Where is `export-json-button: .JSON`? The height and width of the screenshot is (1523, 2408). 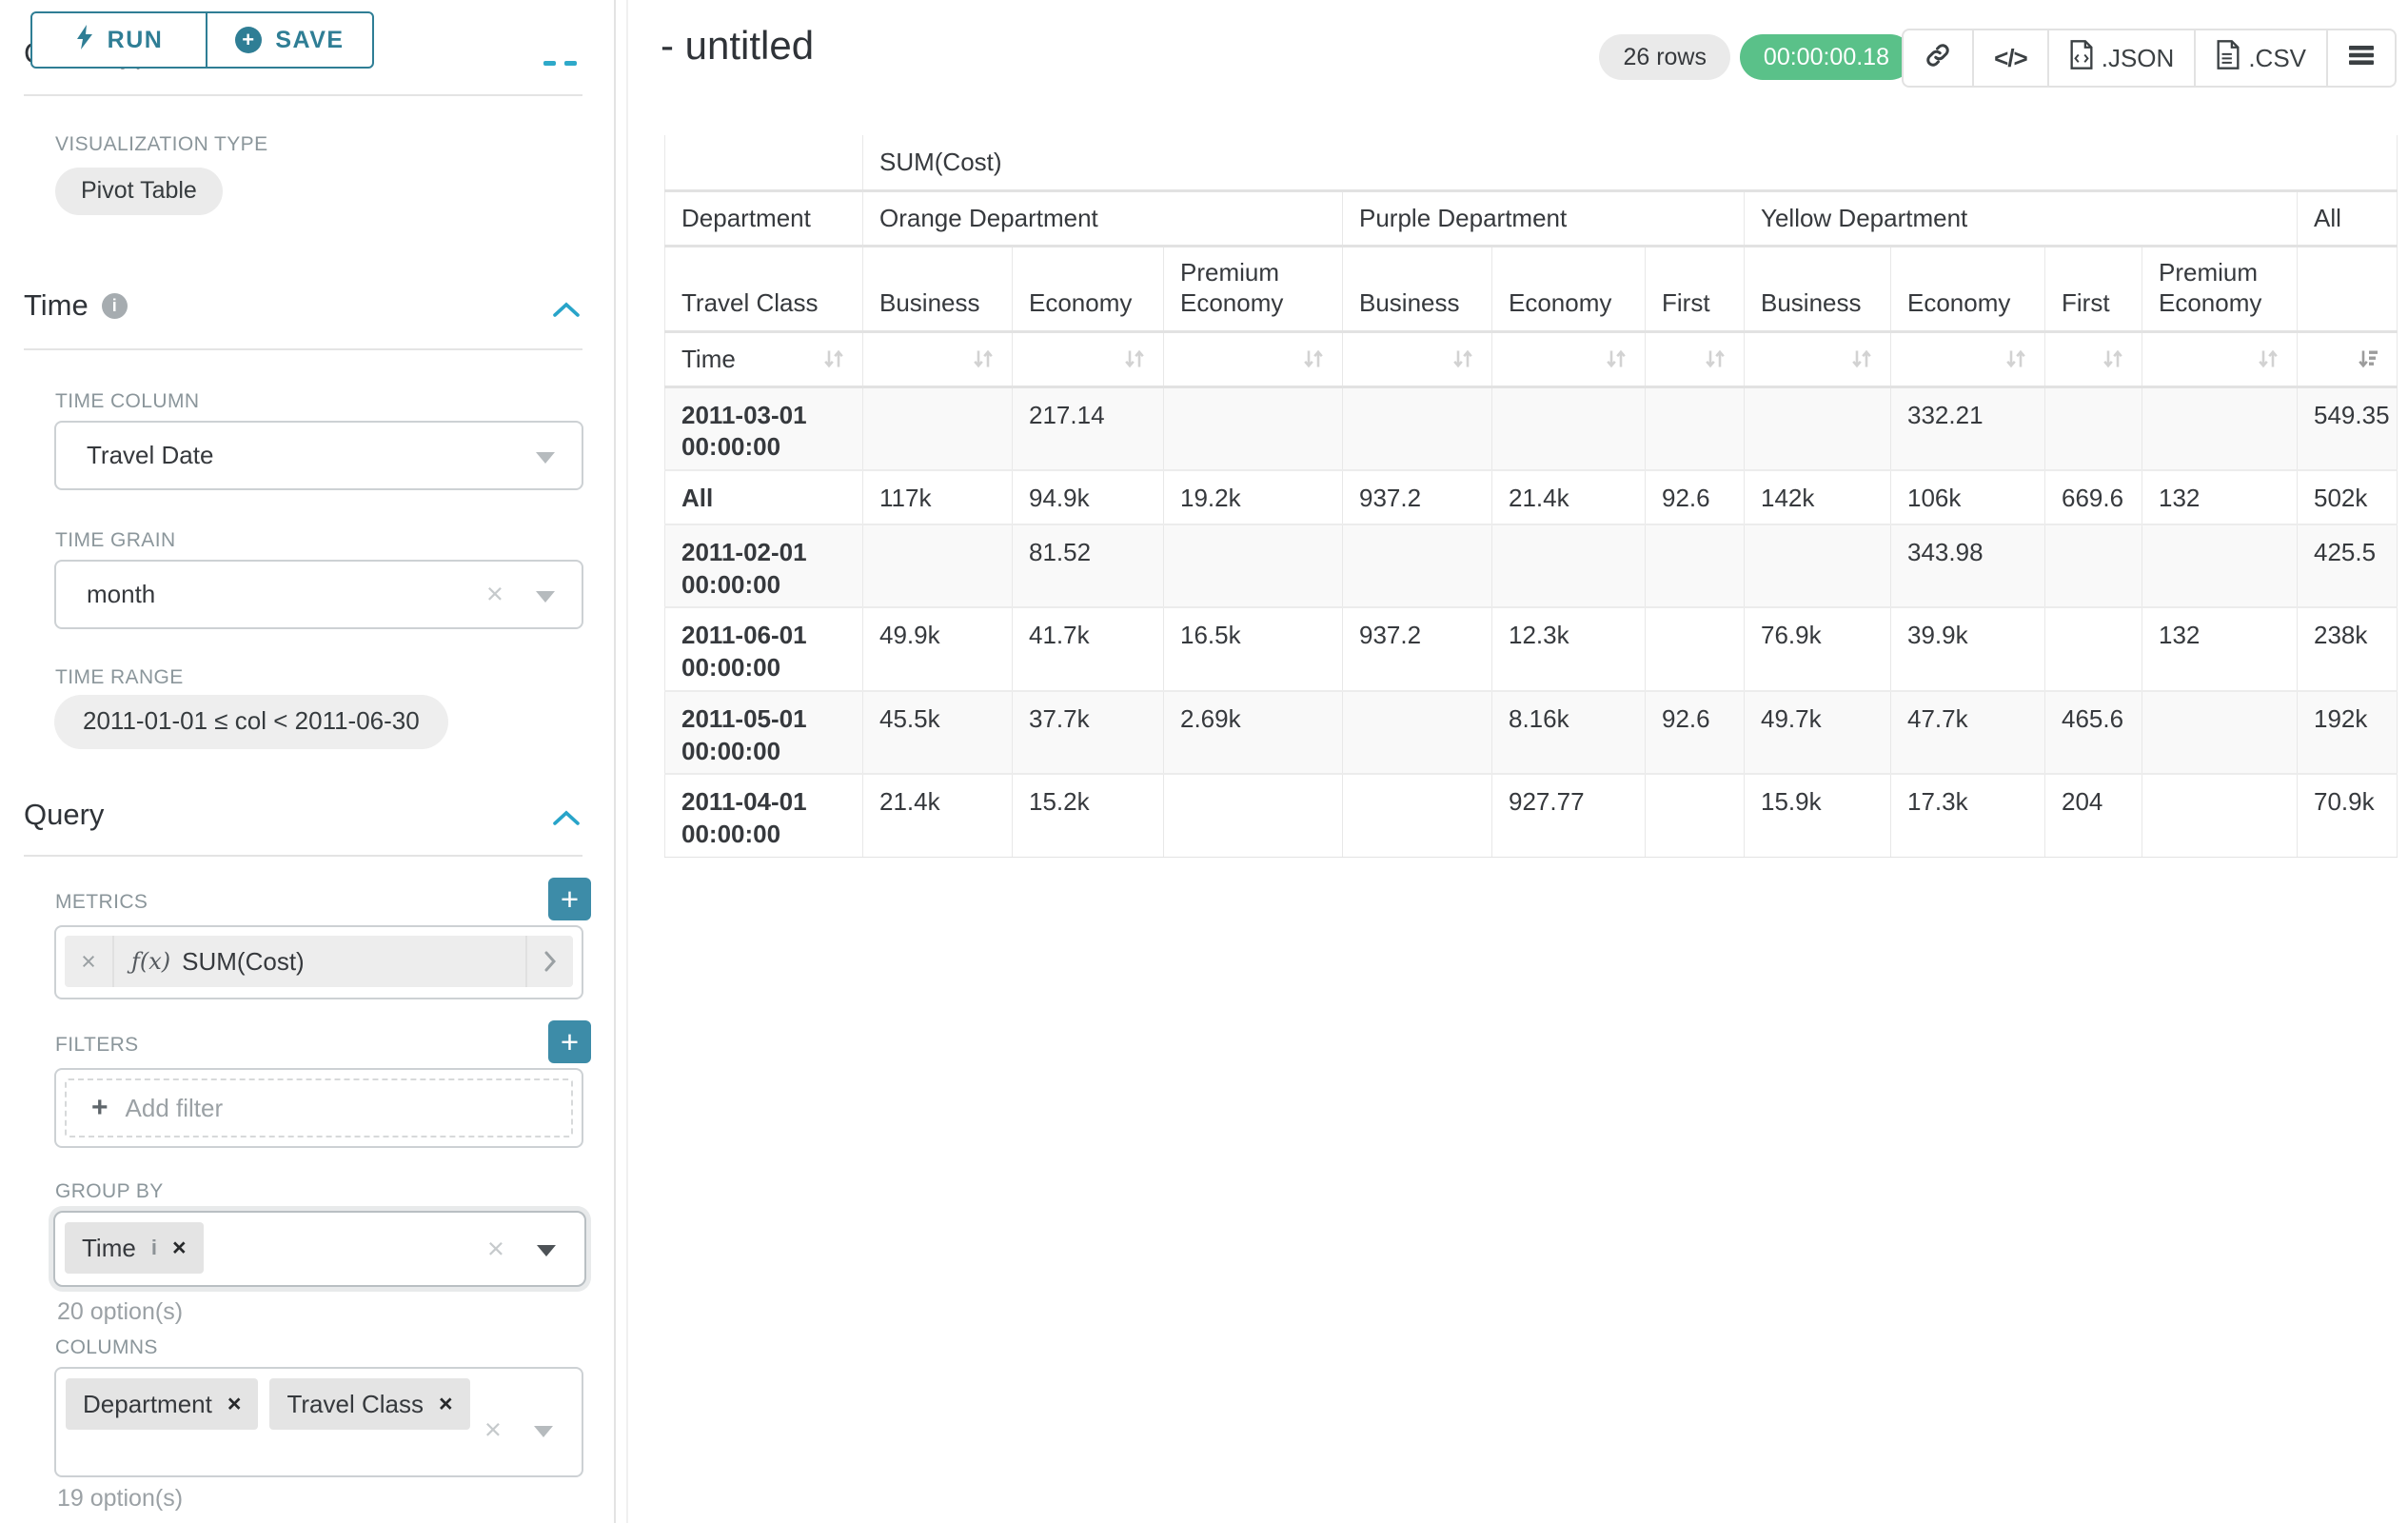
export-json-button: .JSON is located at coordinates (2120, 58).